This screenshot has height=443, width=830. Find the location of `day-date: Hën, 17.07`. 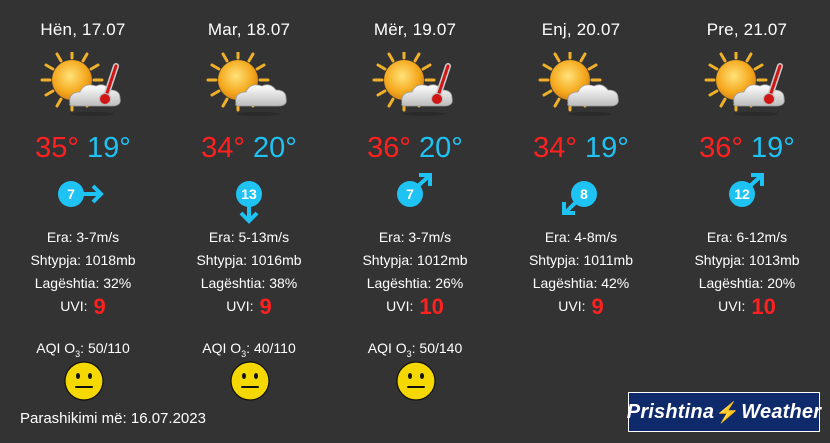

day-date: Hën, 17.07 is located at coordinates (83, 29).